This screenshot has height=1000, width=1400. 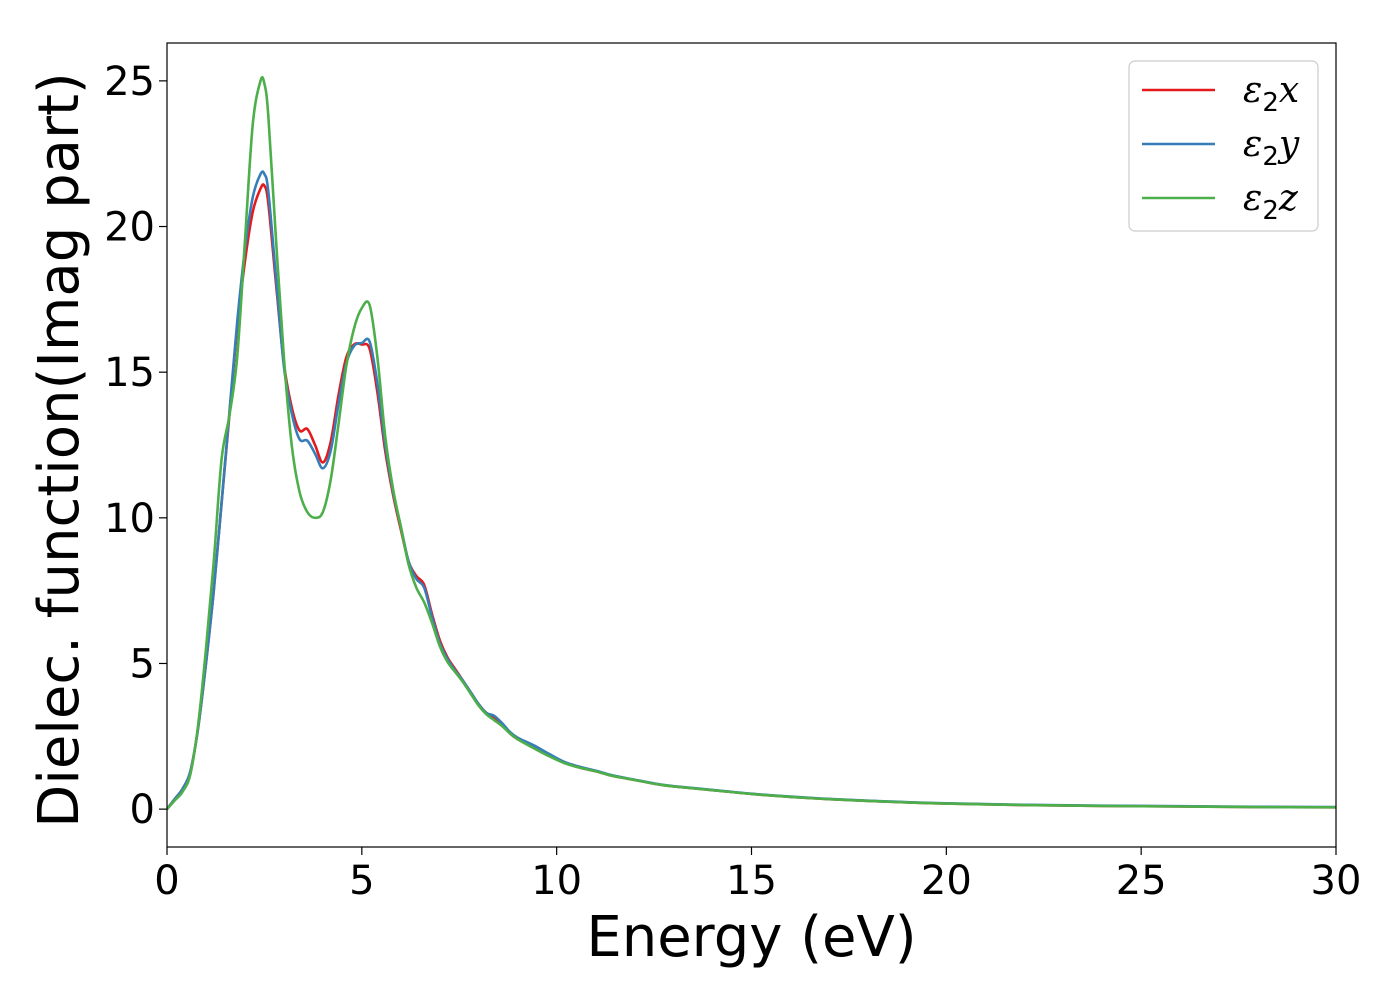 What do you see at coordinates (946, 881) in the screenshot?
I see `x-tick-label: 20` at bounding box center [946, 881].